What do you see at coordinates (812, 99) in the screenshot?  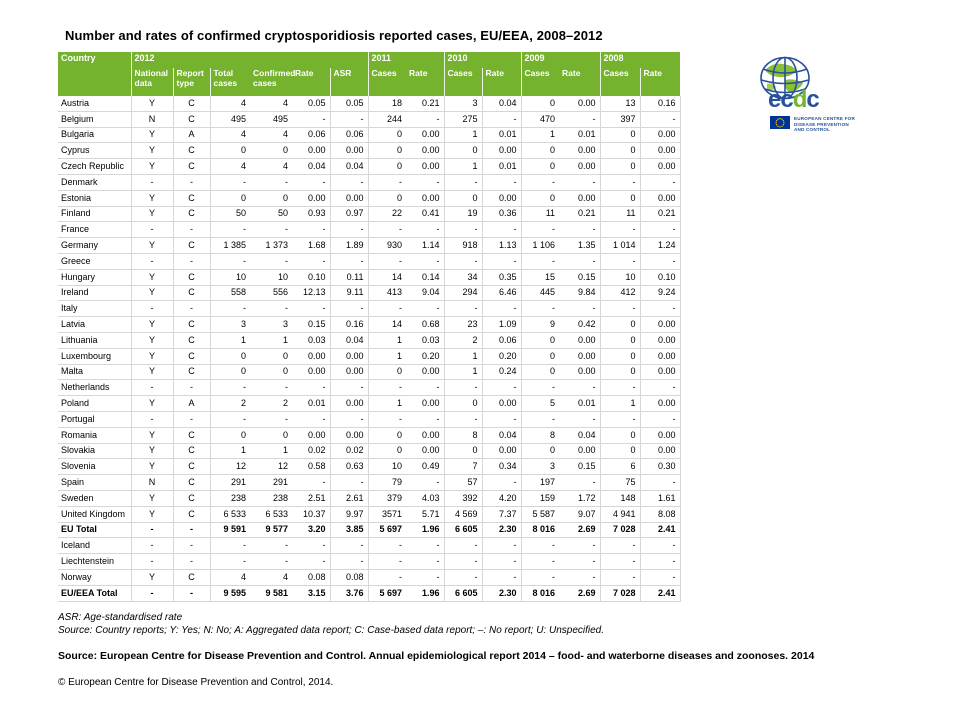 I see `wordmark-c2: c` at bounding box center [812, 99].